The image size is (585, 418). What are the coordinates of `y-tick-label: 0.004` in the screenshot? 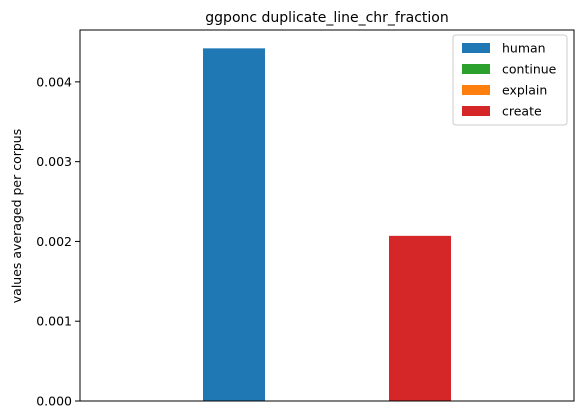 It's located at (54, 81).